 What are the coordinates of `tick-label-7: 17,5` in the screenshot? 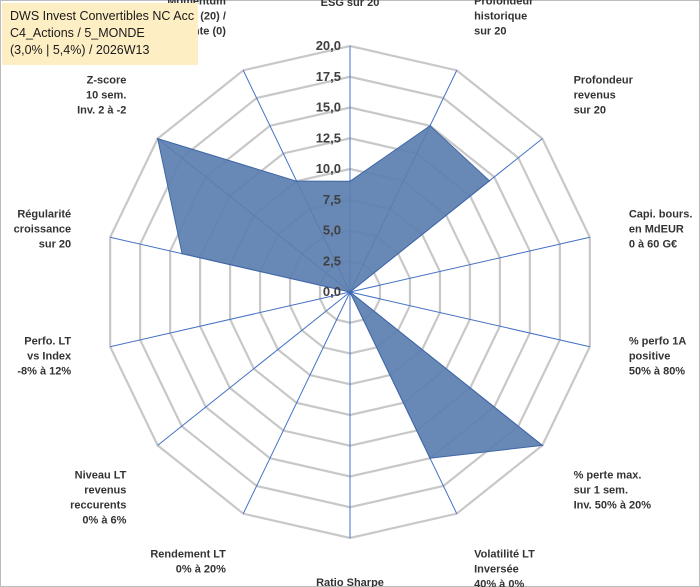 It's located at (328, 76).